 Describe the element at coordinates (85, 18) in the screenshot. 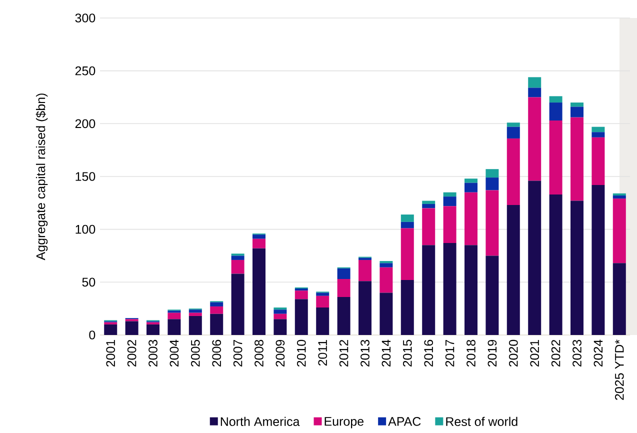

I see `y-tick-label: 300` at that location.